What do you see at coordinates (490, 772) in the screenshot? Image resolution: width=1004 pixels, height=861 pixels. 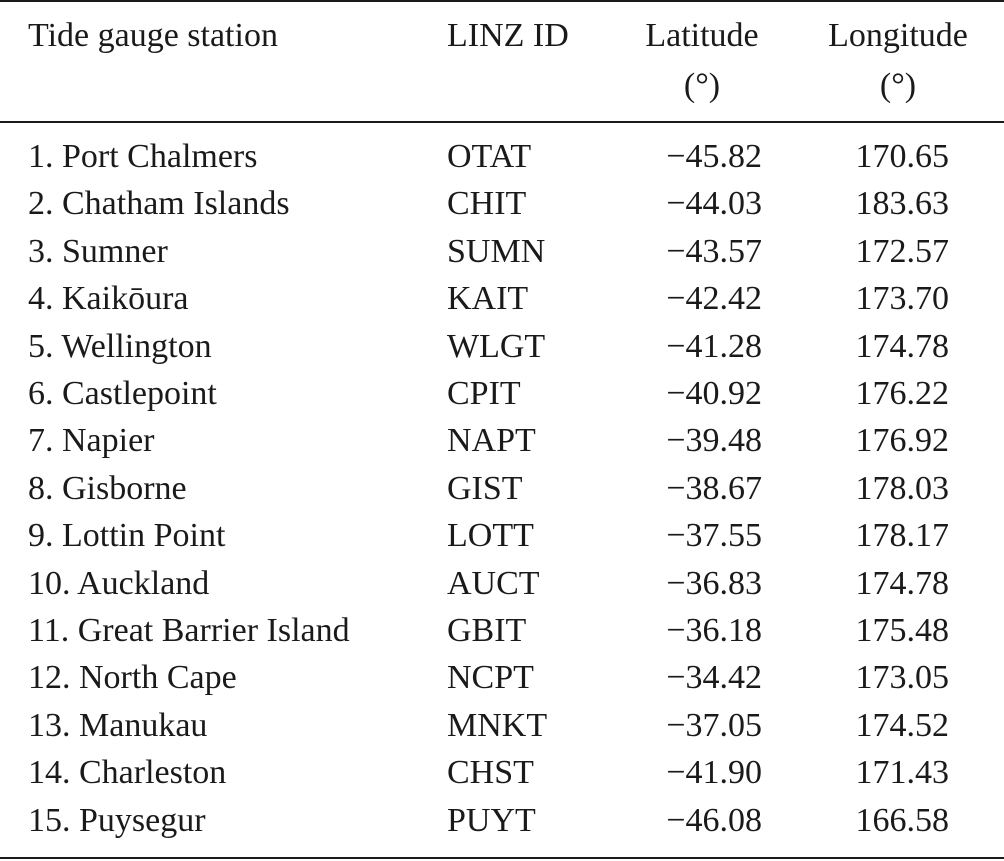 I see `linz-id: CHST` at bounding box center [490, 772].